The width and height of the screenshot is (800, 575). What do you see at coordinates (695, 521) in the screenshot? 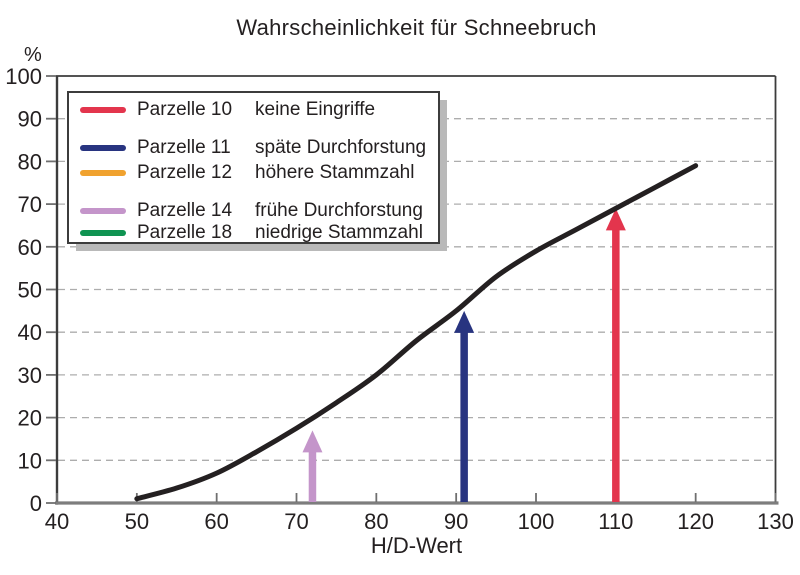
I see `svg-text: 120` at bounding box center [695, 521].